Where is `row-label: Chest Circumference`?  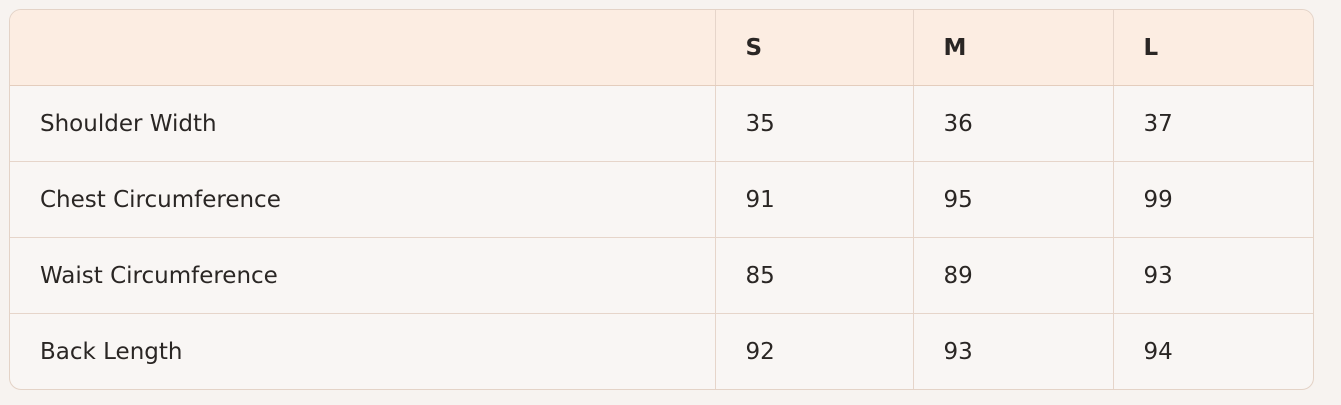
row-label: Chest Circumference is located at coordinates (362, 199).